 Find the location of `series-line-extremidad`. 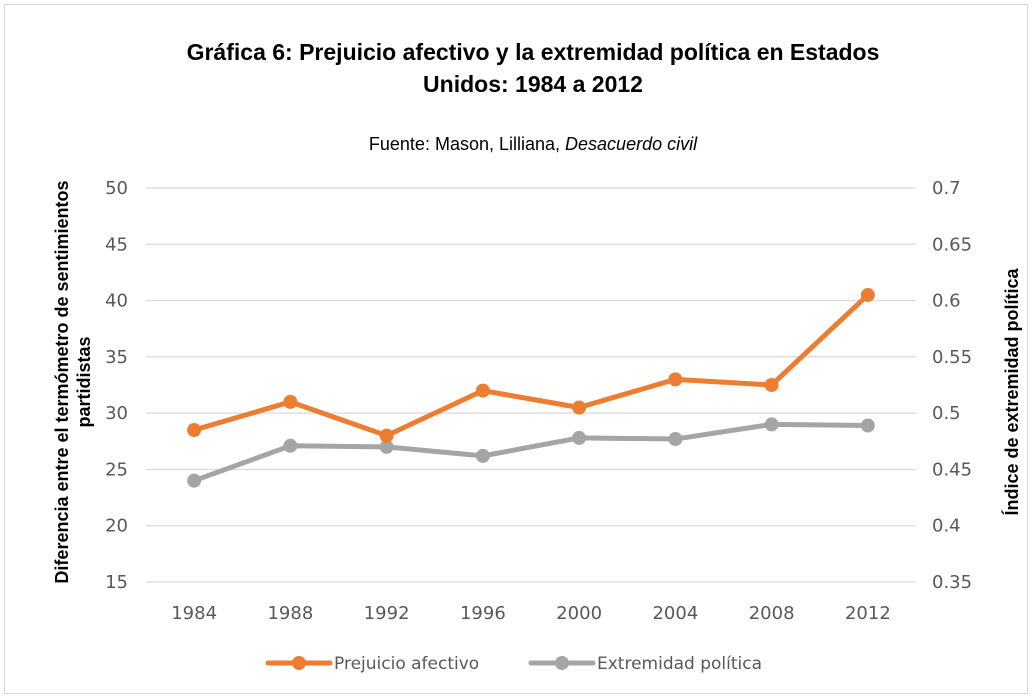

series-line-extremidad is located at coordinates (531, 452).